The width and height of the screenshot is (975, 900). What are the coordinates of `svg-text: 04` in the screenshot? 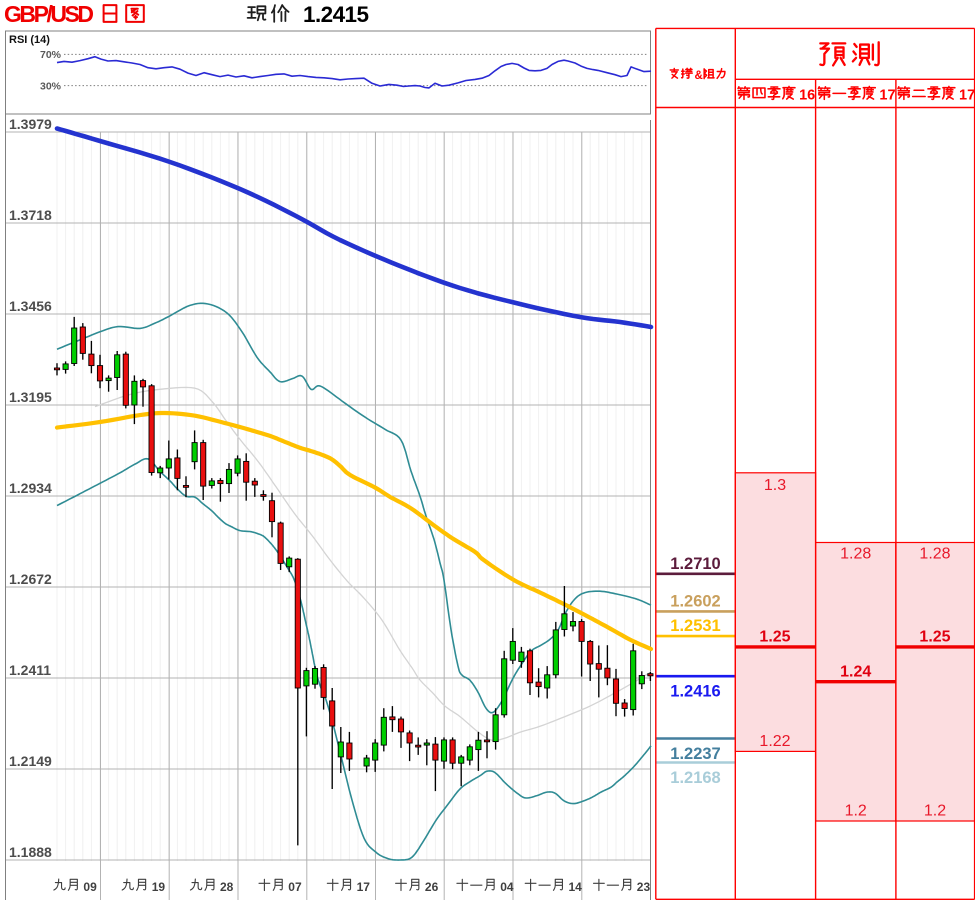 It's located at (507, 887).